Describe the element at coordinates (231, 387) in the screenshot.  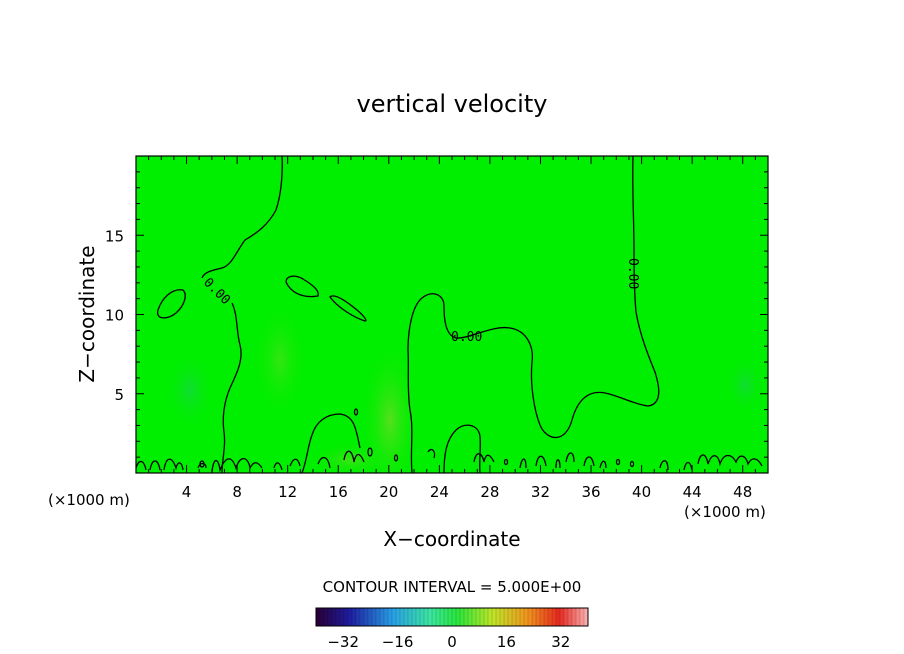
I see `contour-left-descent` at that location.